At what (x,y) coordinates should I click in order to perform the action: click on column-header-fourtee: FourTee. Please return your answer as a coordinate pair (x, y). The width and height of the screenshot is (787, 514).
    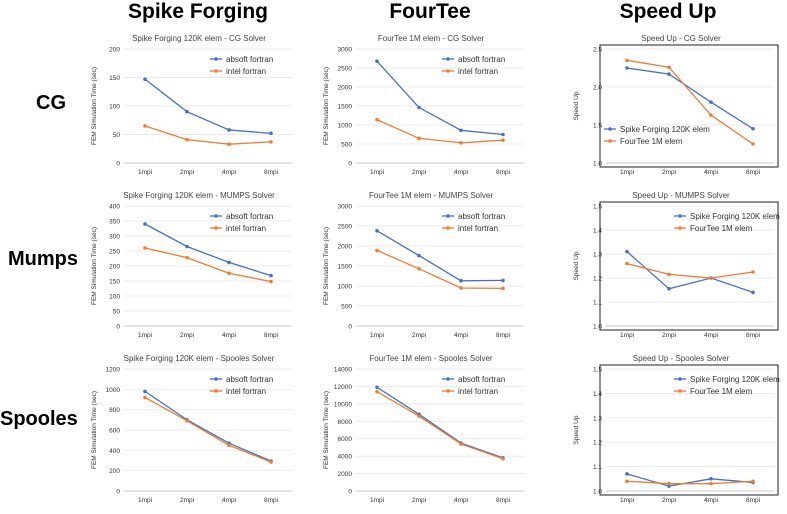
    Looking at the image, I should click on (430, 11).